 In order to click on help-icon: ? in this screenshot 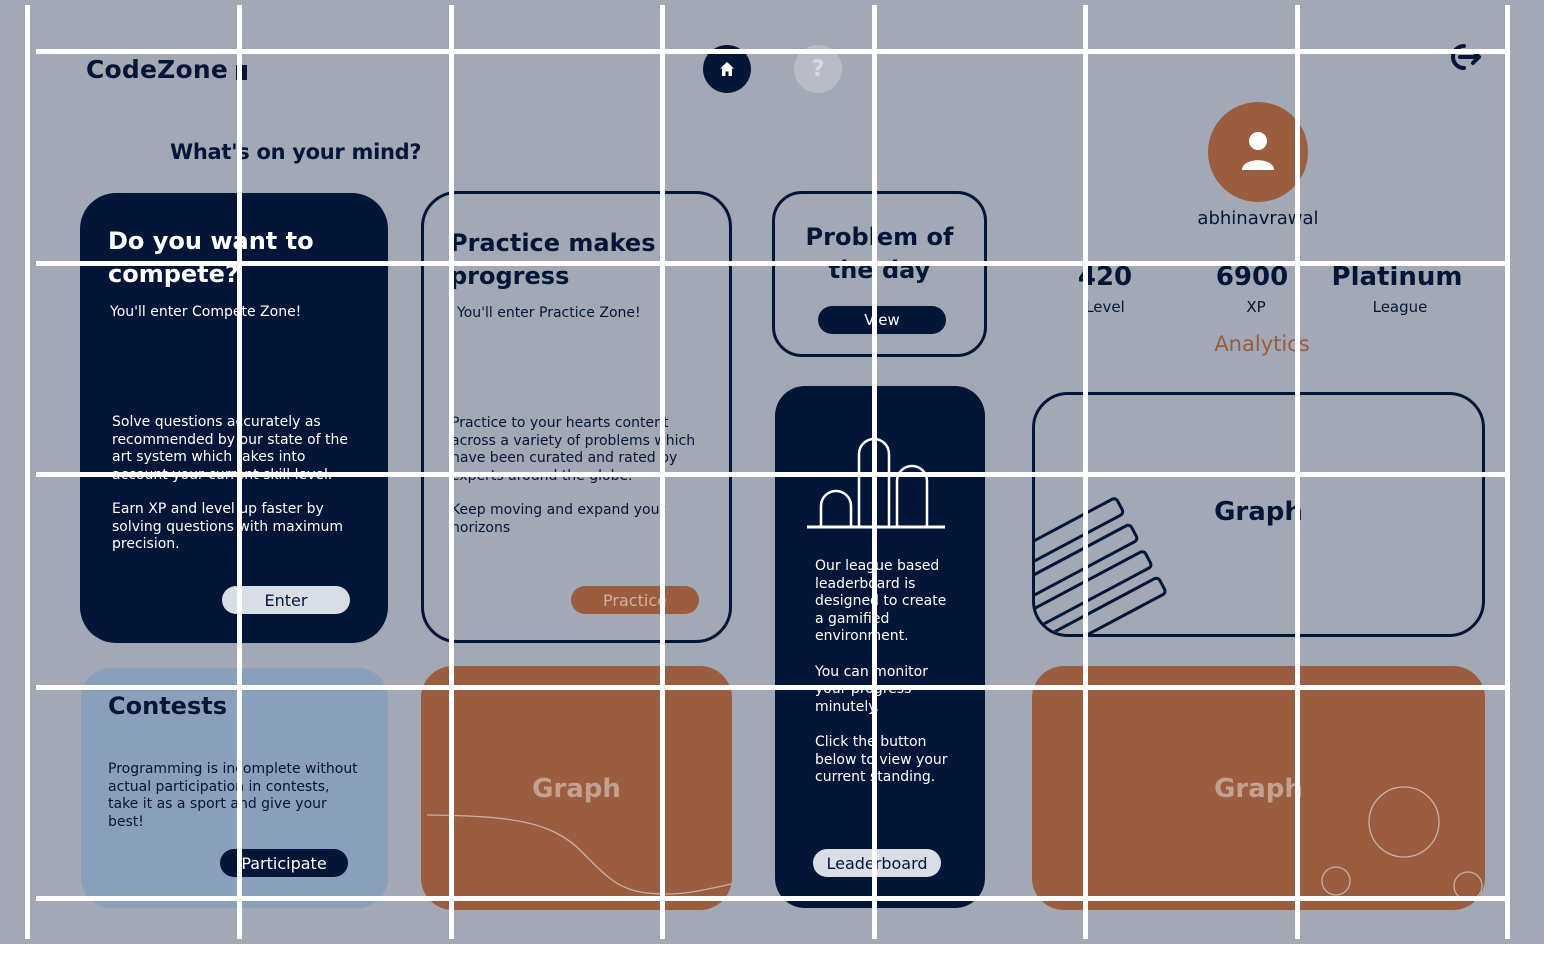, I will do `click(818, 69)`.